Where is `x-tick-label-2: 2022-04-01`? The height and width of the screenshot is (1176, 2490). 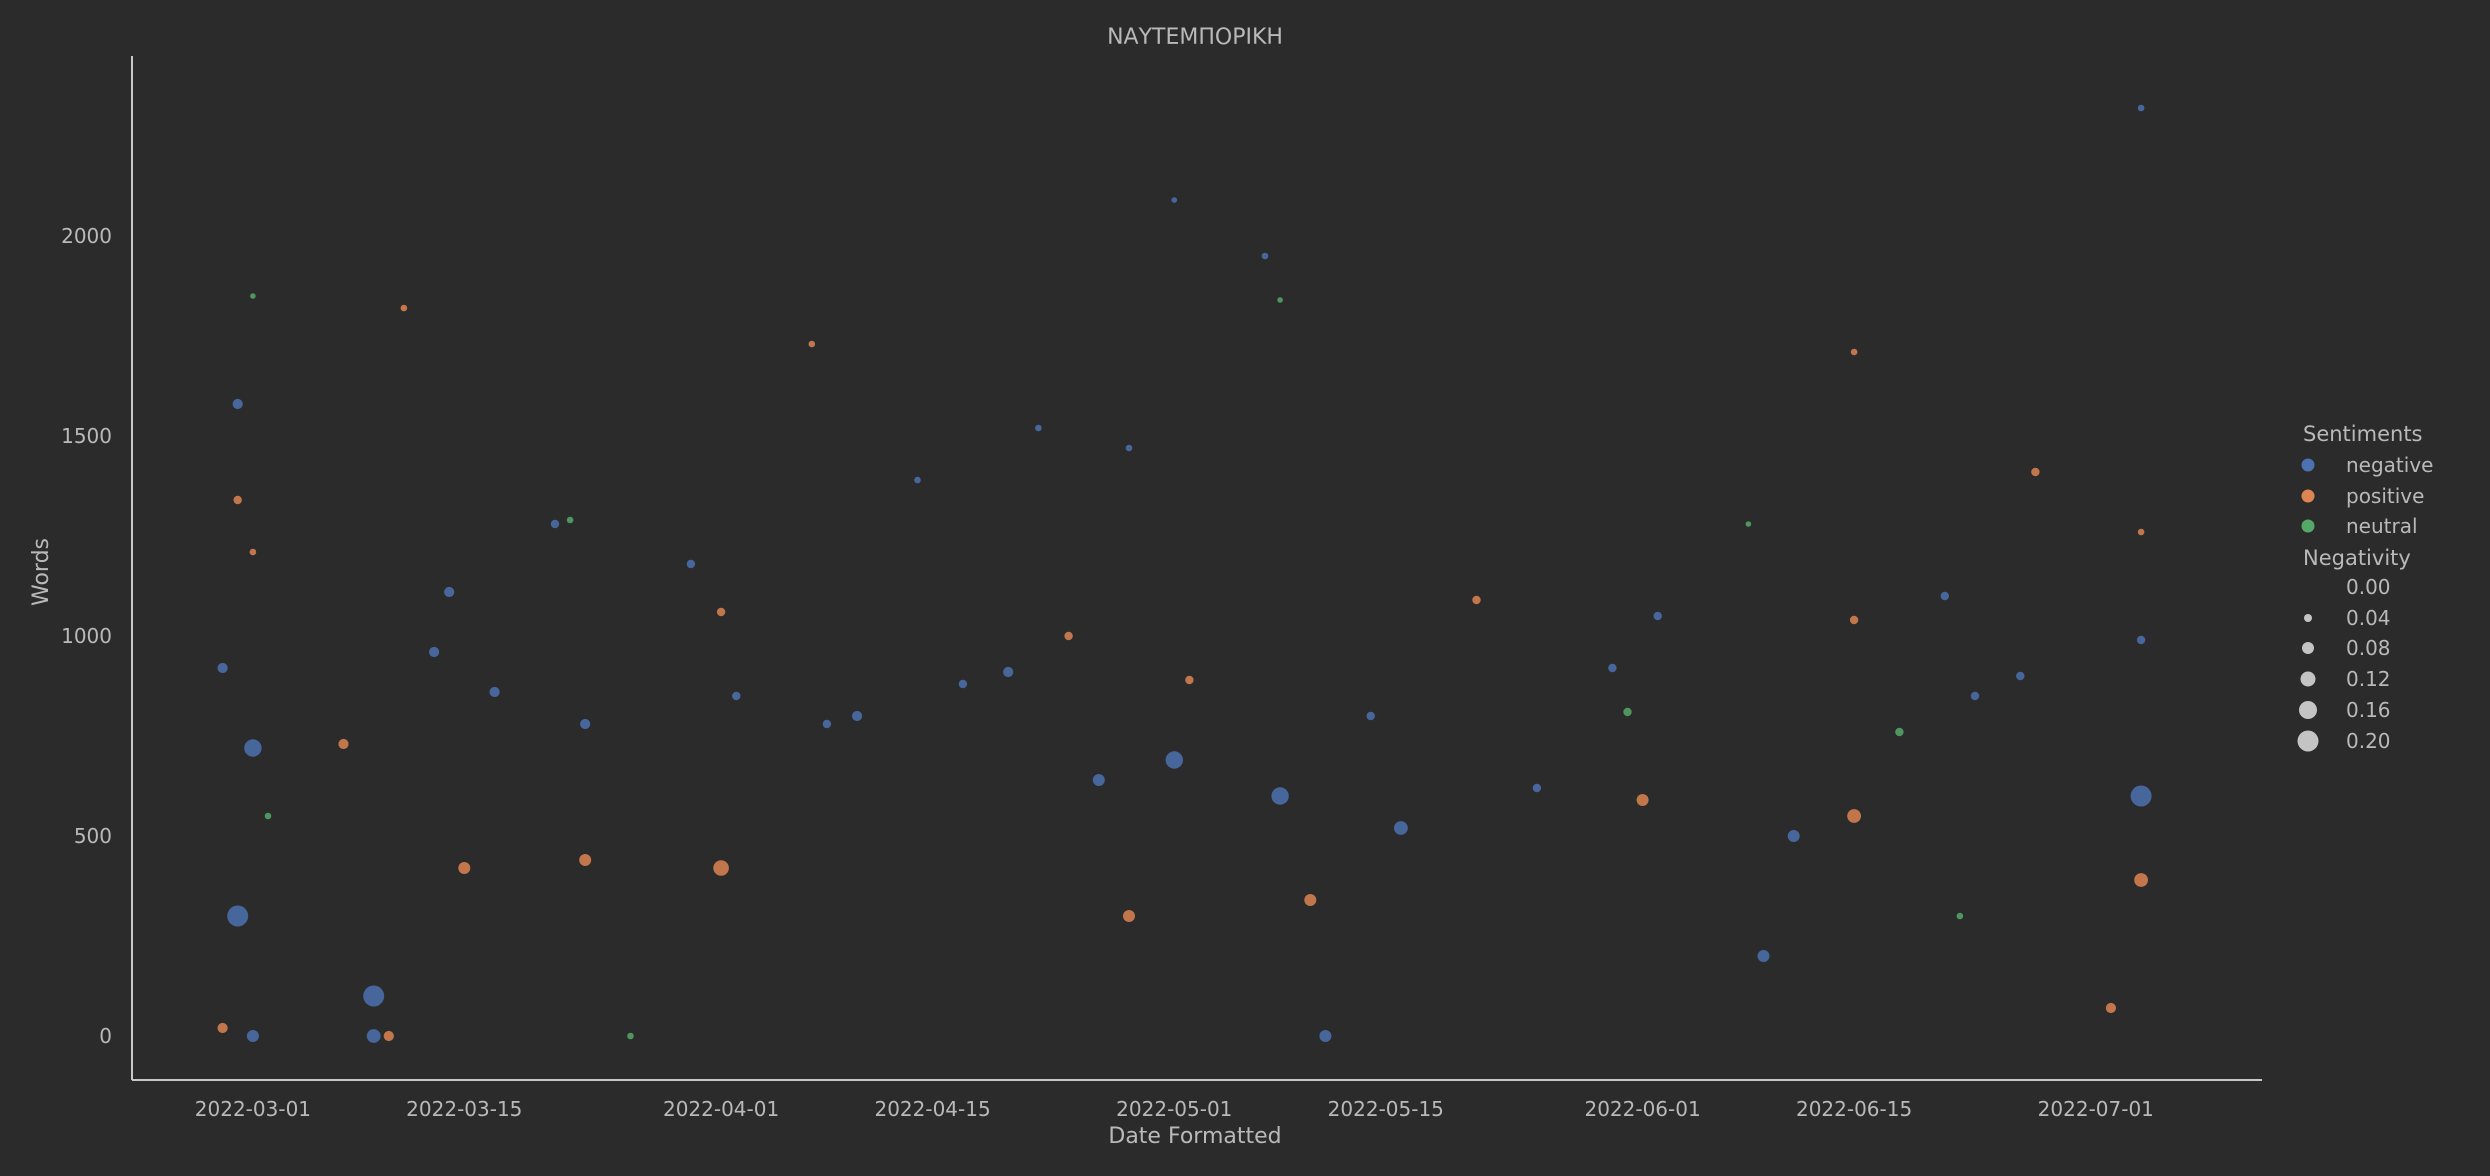 x-tick-label-2: 2022-04-01 is located at coordinates (721, 1109).